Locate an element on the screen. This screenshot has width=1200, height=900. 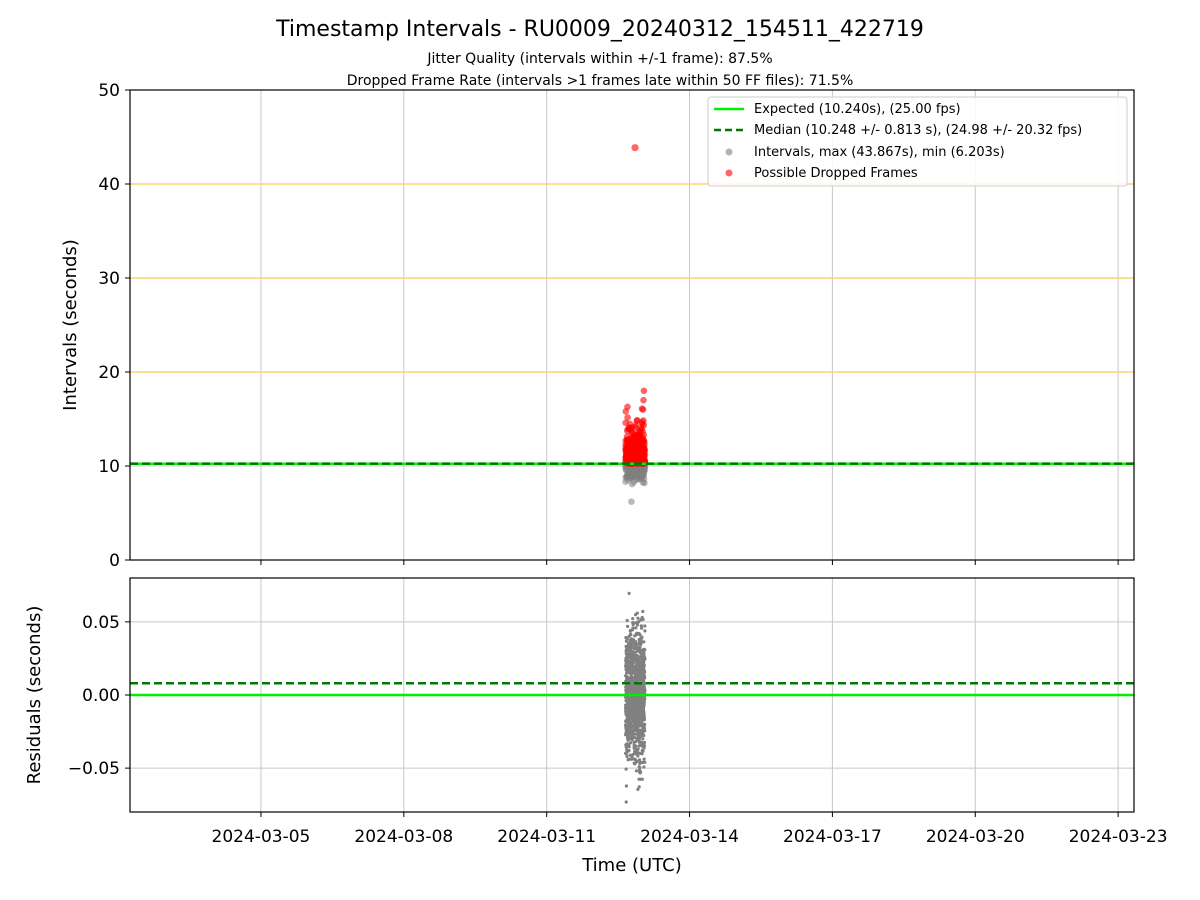
top-y-tick-label: 20 is located at coordinates (109, 373).